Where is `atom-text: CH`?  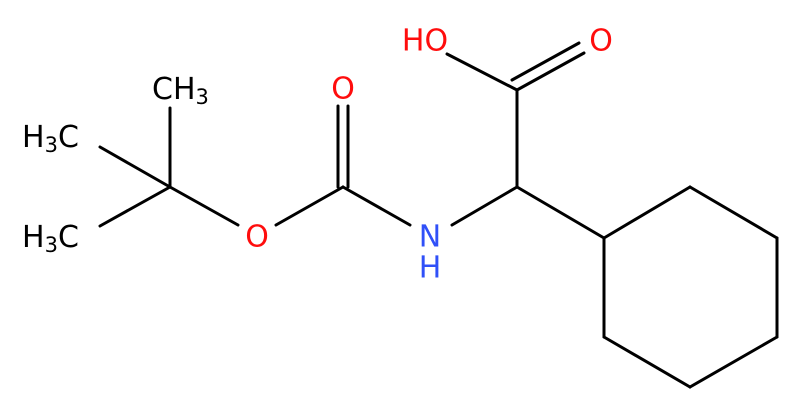 atom-text: CH is located at coordinates (174, 89).